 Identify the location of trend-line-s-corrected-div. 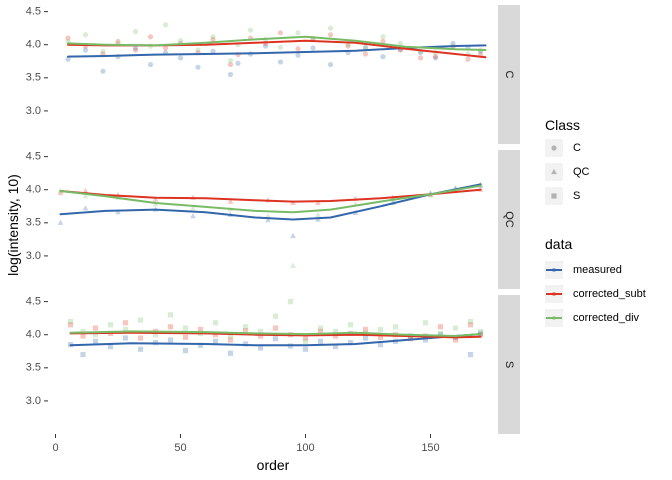
(275, 333).